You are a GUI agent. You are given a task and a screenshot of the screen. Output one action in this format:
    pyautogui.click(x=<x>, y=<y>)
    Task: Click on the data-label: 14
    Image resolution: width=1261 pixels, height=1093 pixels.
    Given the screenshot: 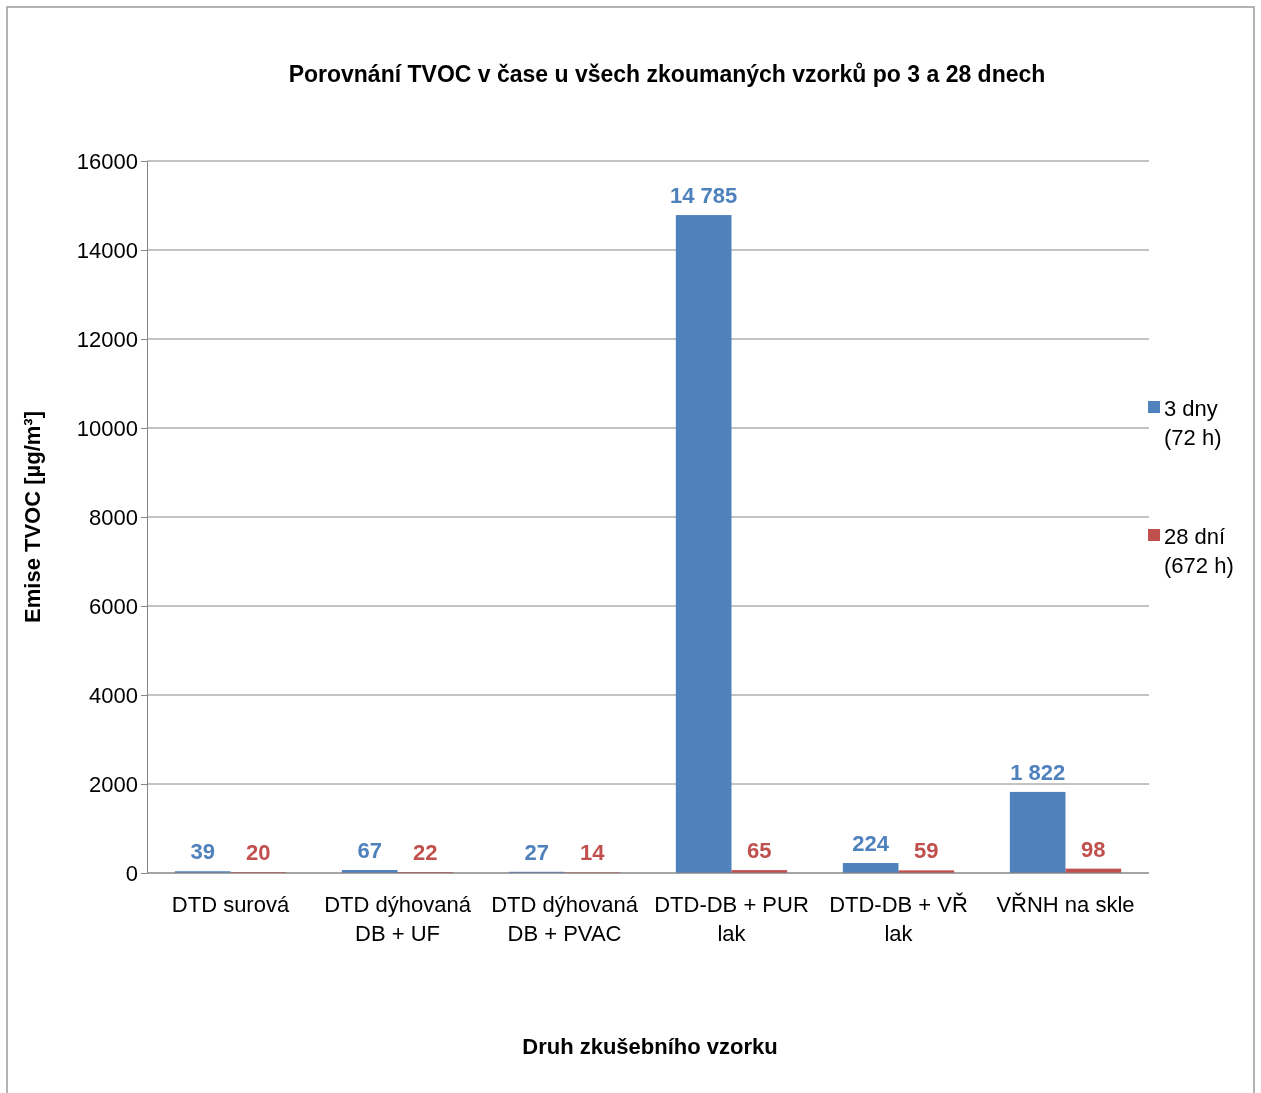 What is the action you would take?
    pyautogui.click(x=593, y=853)
    